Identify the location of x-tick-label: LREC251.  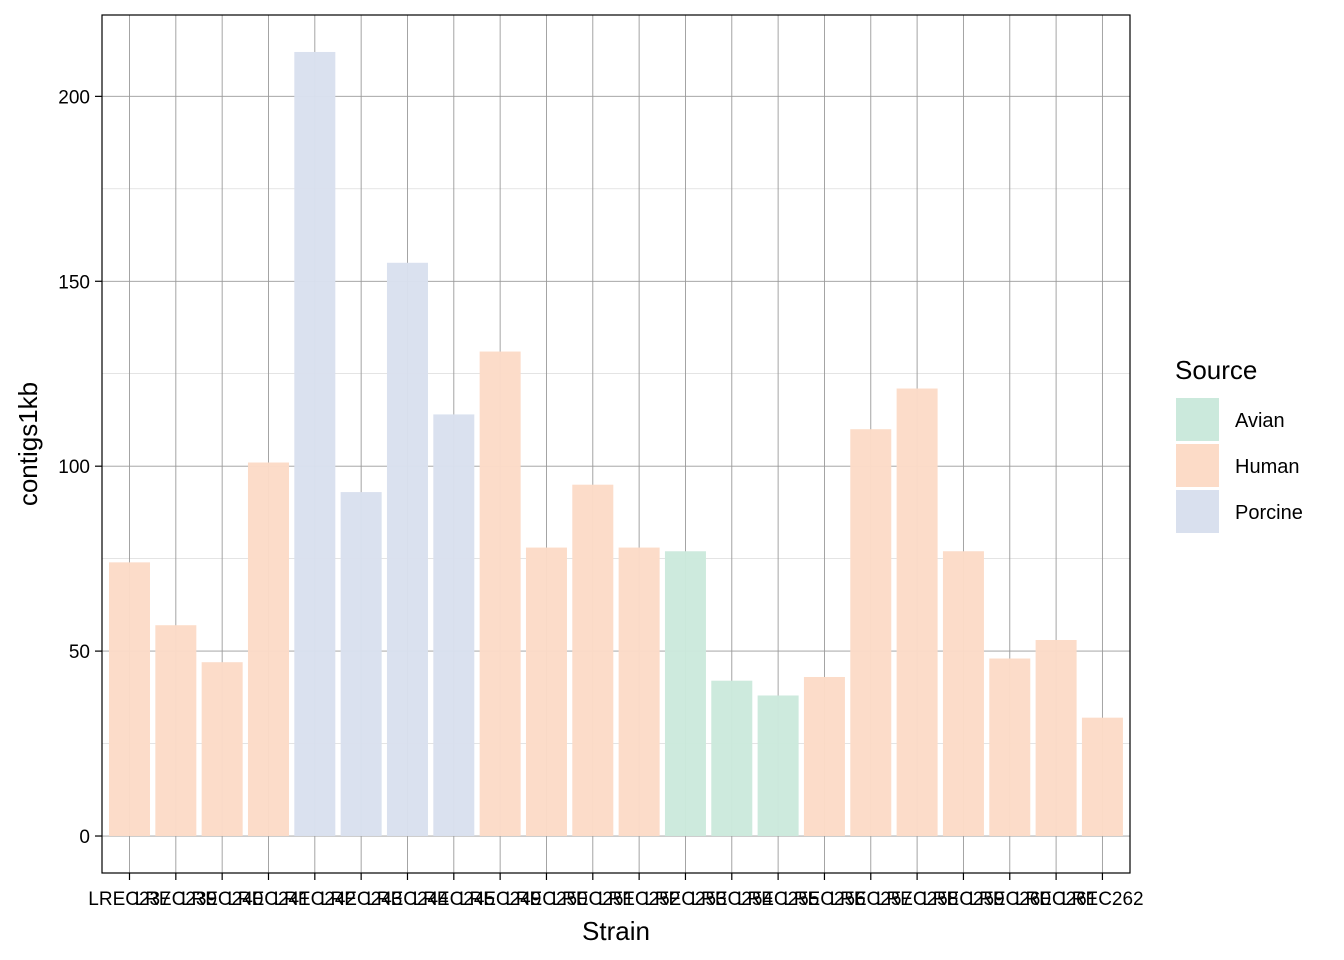
(593, 899).